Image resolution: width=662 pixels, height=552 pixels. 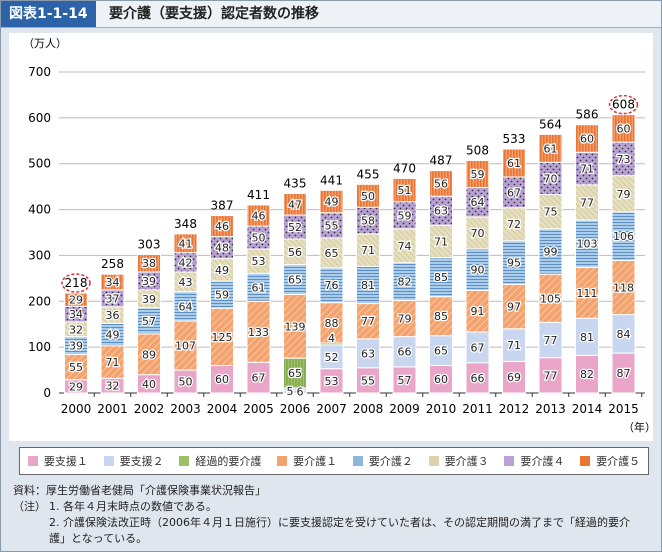 What do you see at coordinates (39, 72) in the screenshot?
I see `y-tick-label: 700` at bounding box center [39, 72].